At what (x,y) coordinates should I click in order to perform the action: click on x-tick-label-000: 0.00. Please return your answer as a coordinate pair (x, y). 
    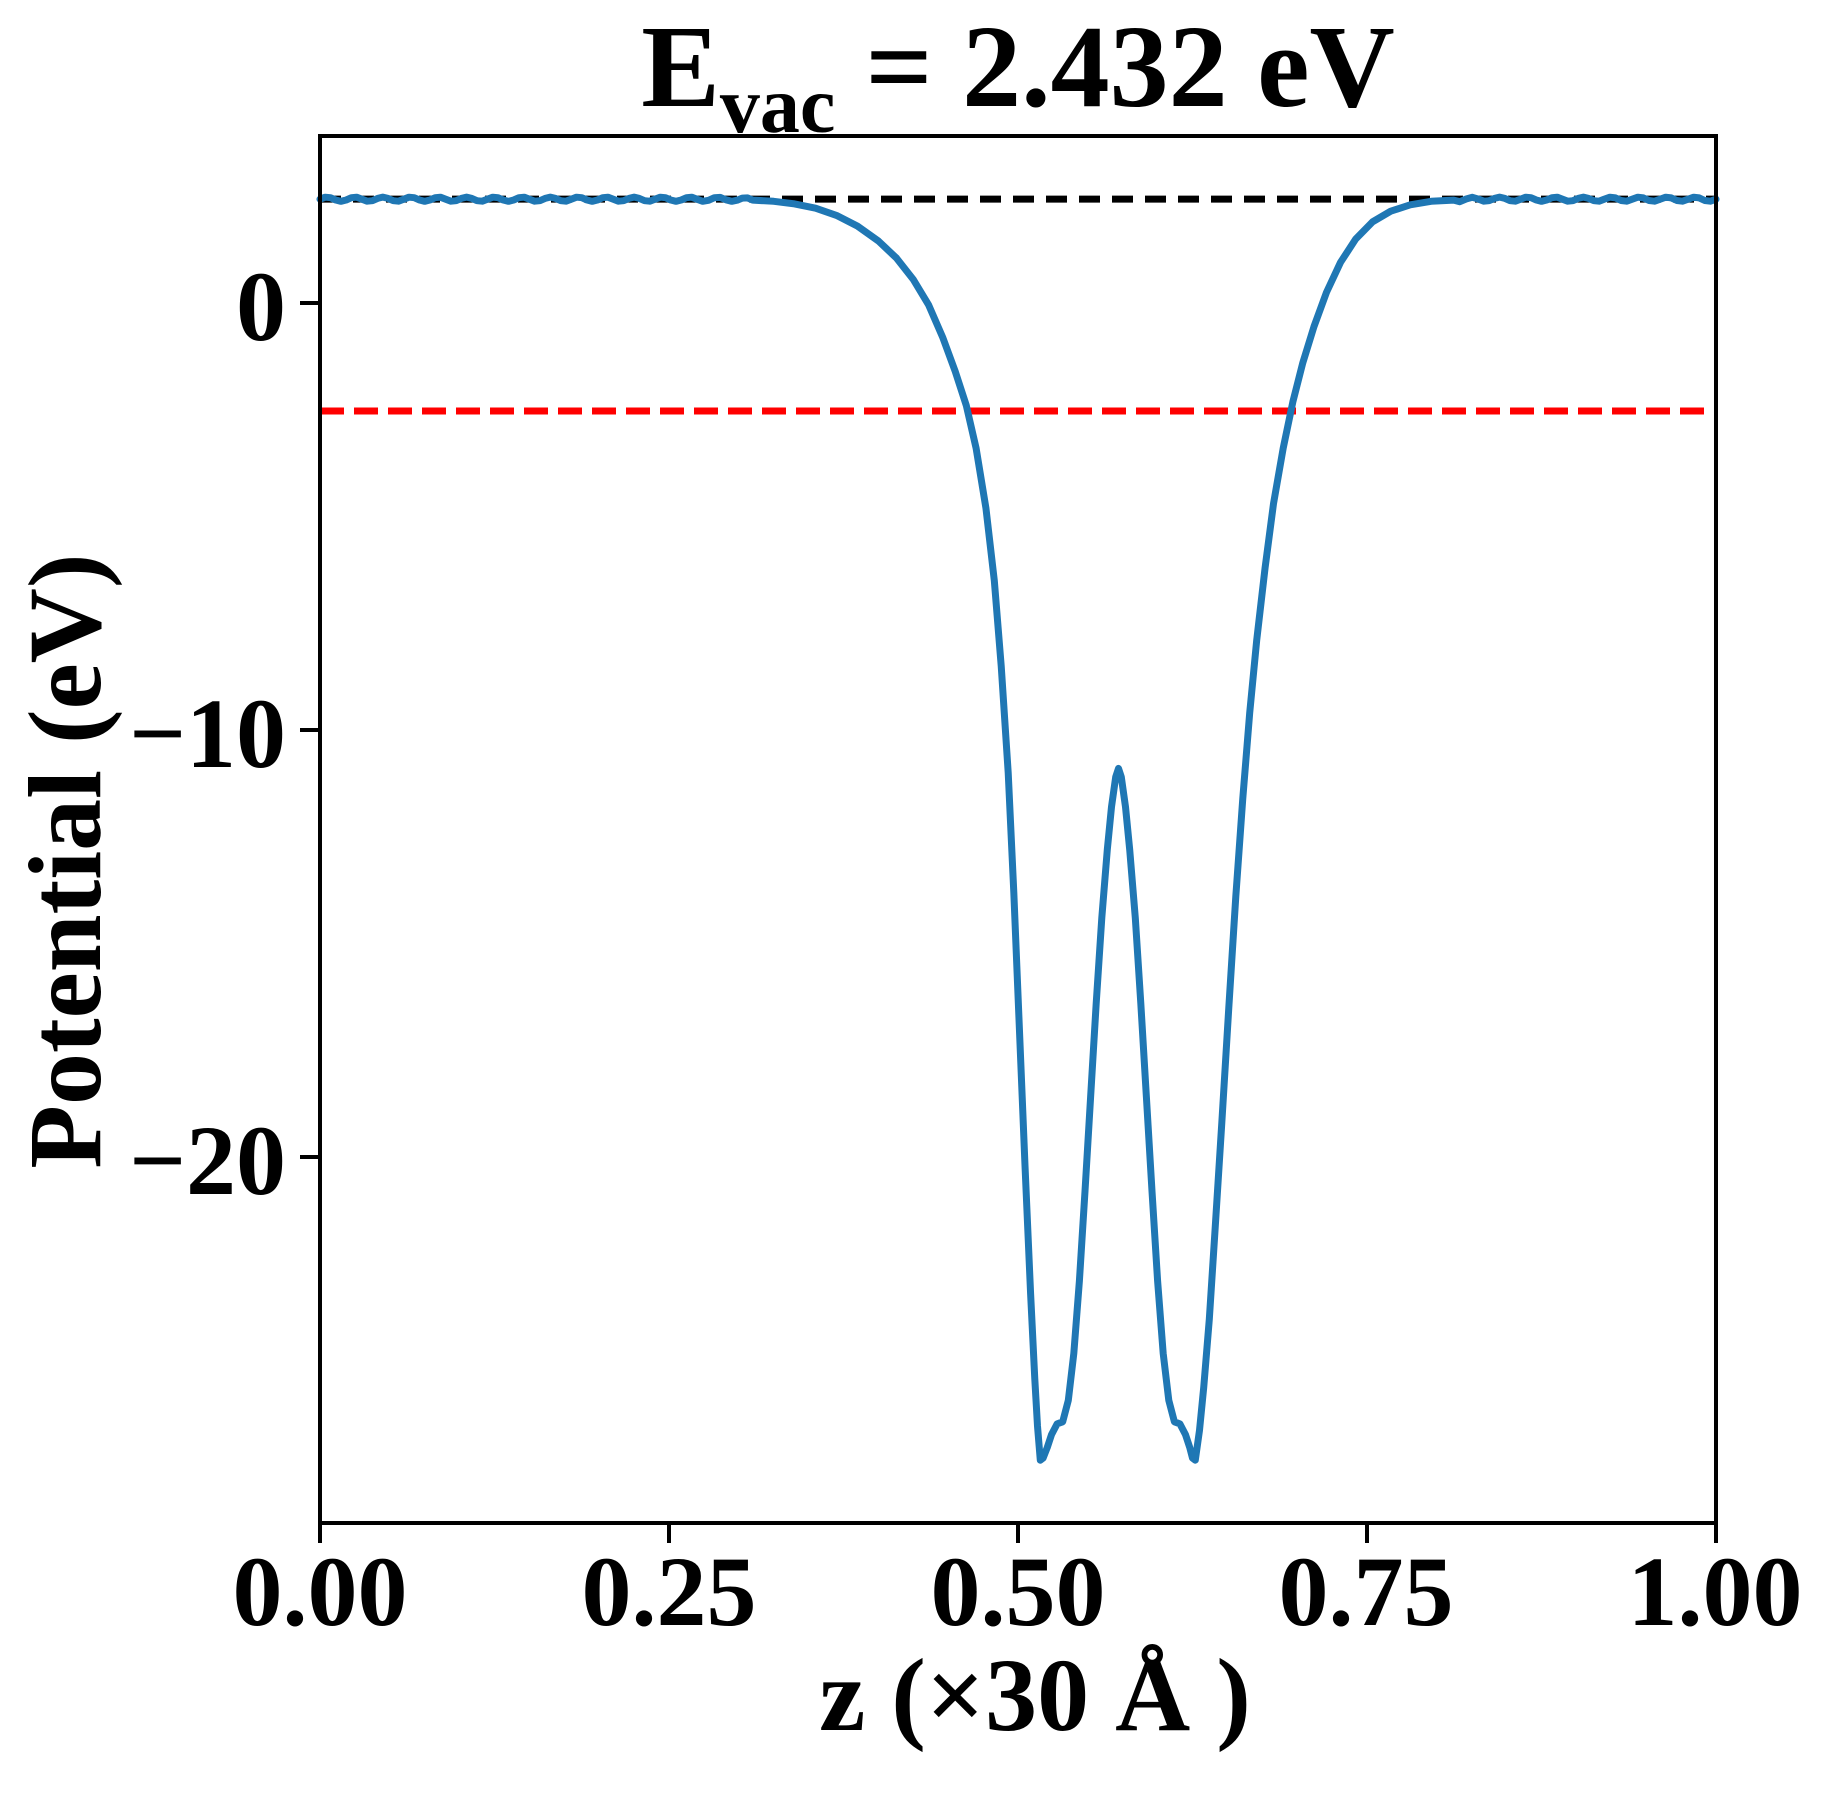
    Looking at the image, I should click on (320, 1591).